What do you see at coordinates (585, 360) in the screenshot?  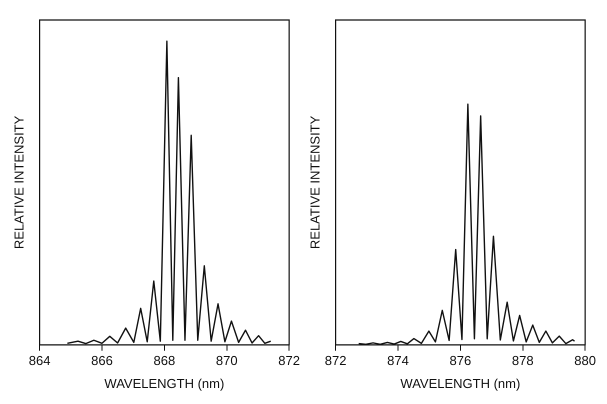 I see `x-tick-label: 880` at bounding box center [585, 360].